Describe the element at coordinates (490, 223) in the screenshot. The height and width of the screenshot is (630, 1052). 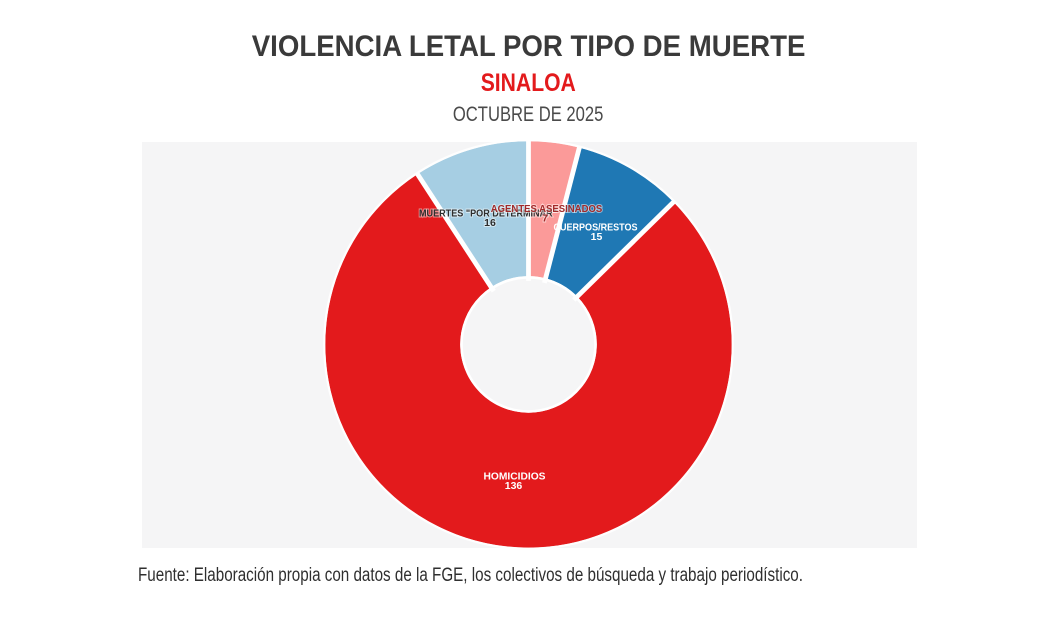
I see `svg-text: 16` at that location.